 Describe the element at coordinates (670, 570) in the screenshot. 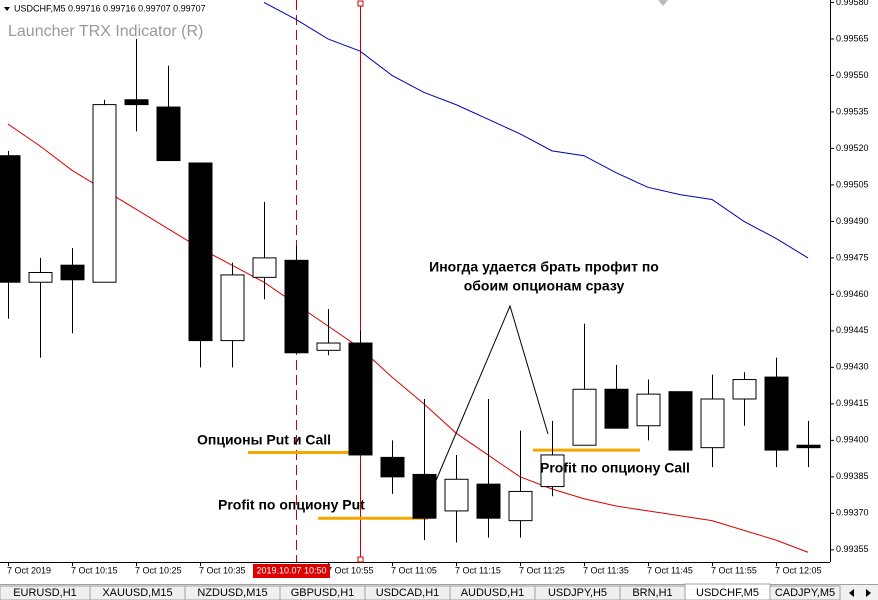

I see `x-tick-label: 7 Oct 11:45` at that location.